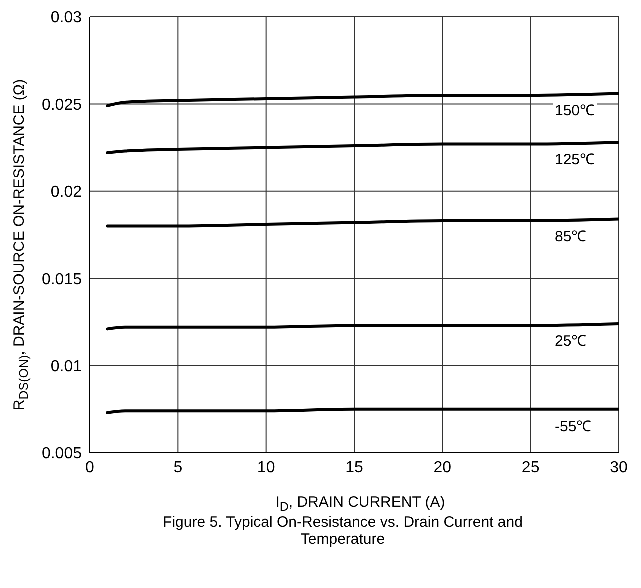 This screenshot has height=588, width=641. Describe the element at coordinates (66, 18) in the screenshot. I see `y-tick-label: 0.03` at that location.